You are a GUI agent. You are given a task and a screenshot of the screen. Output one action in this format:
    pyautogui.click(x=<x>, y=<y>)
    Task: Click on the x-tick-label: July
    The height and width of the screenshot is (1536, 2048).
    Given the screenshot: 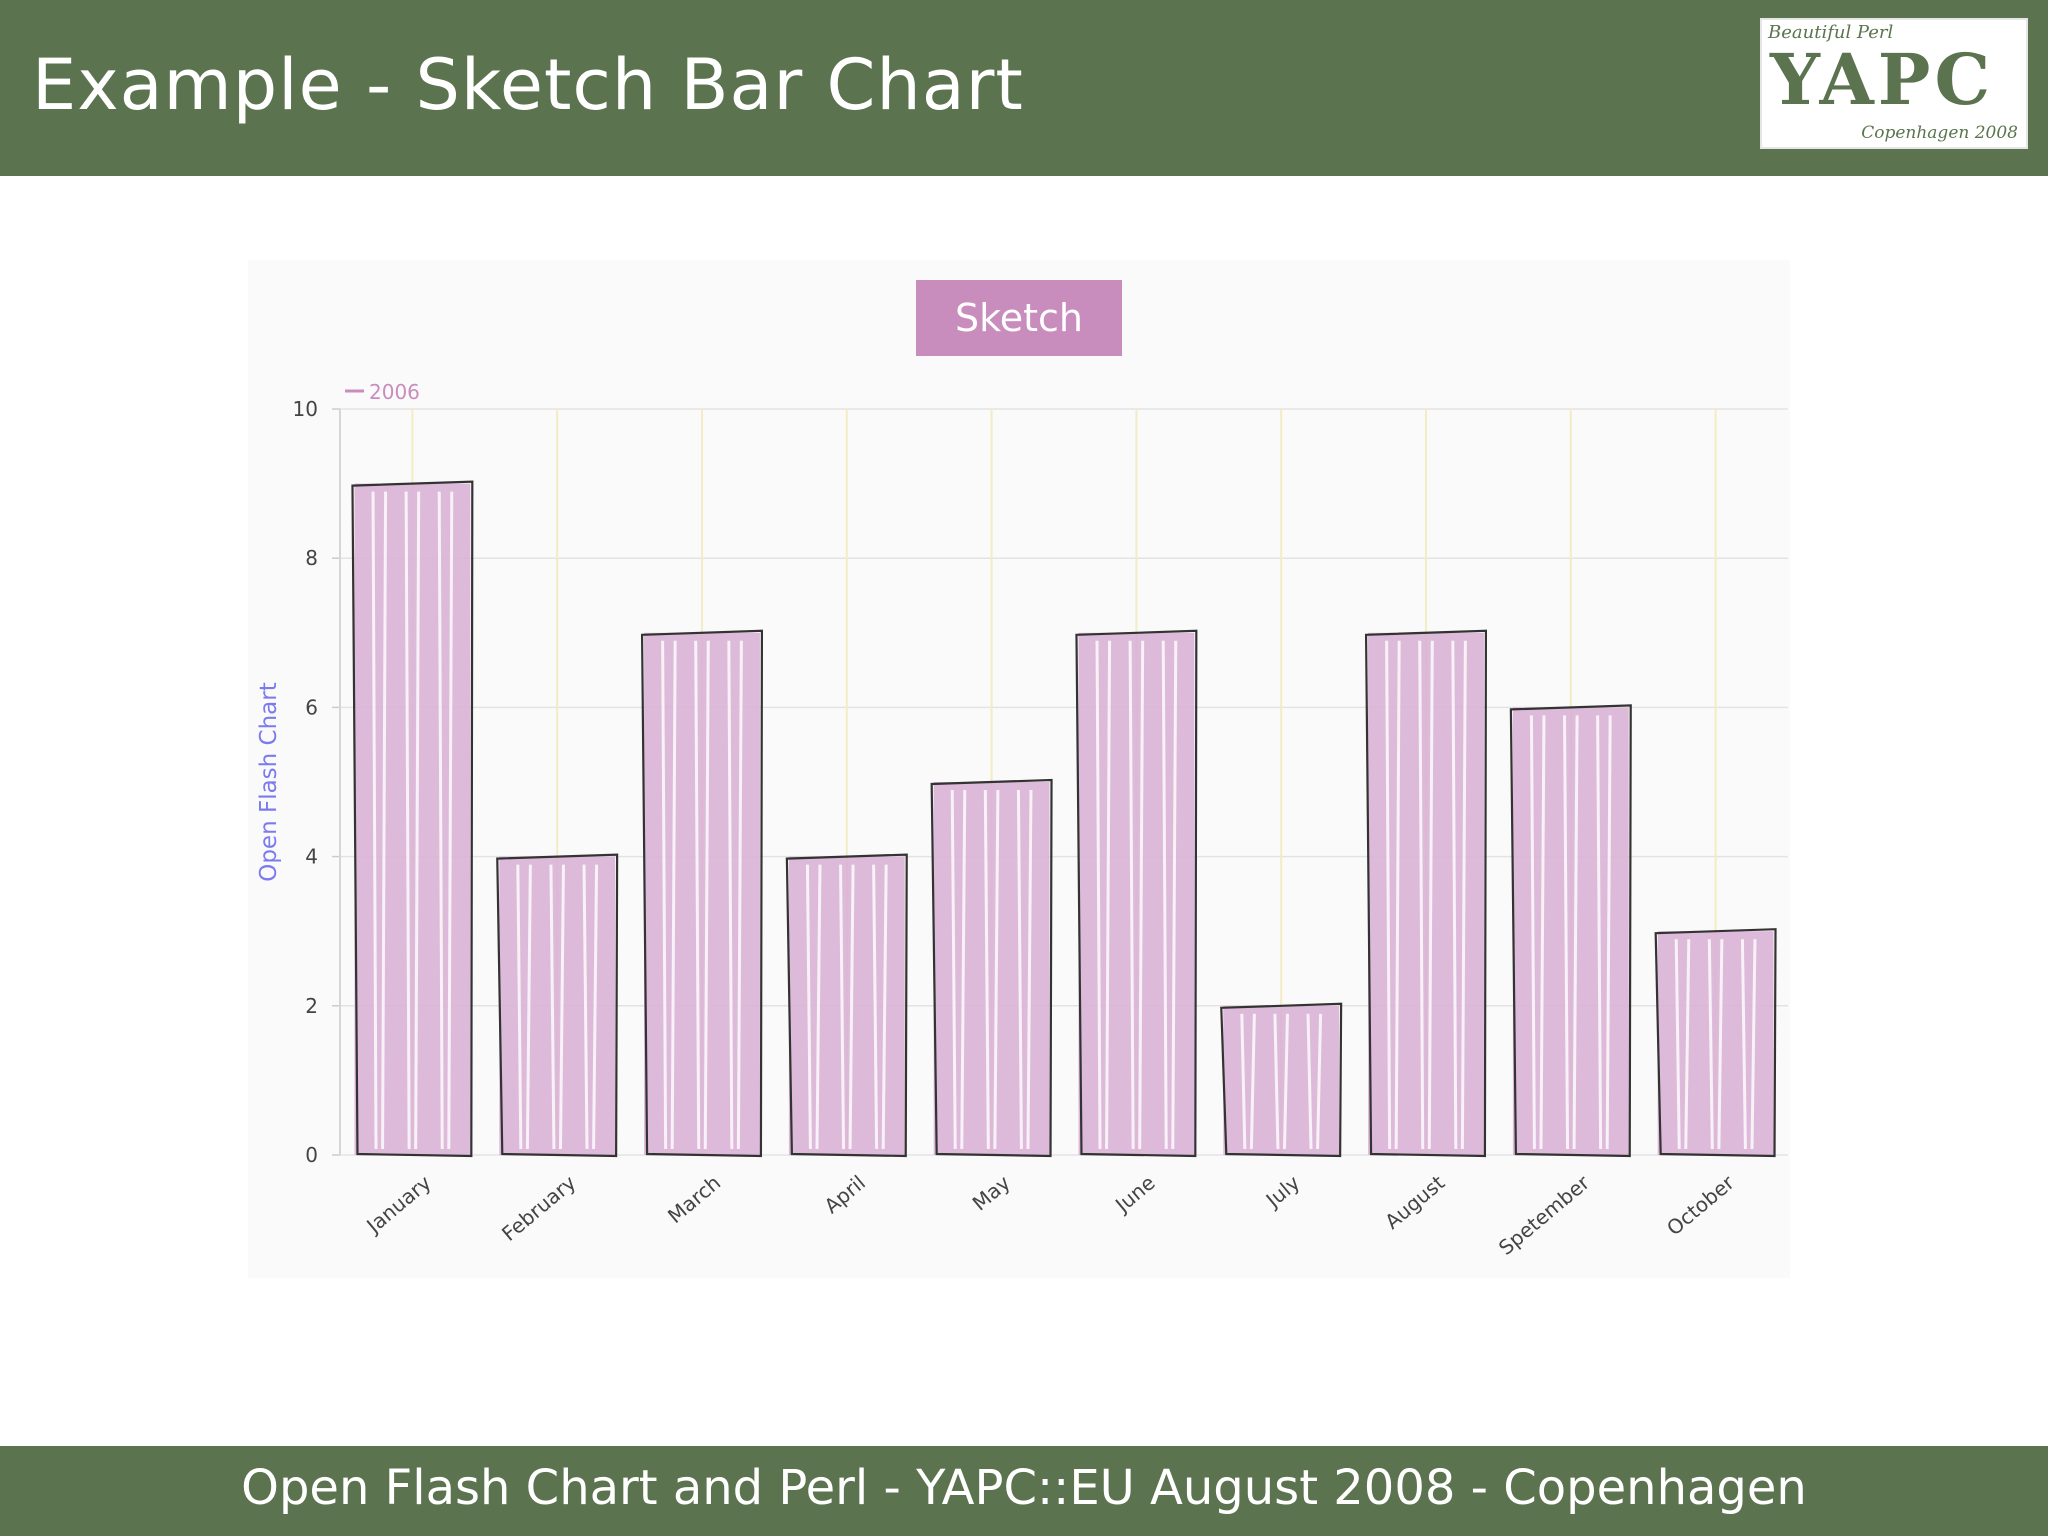 What is the action you would take?
    pyautogui.click(x=1282, y=1191)
    